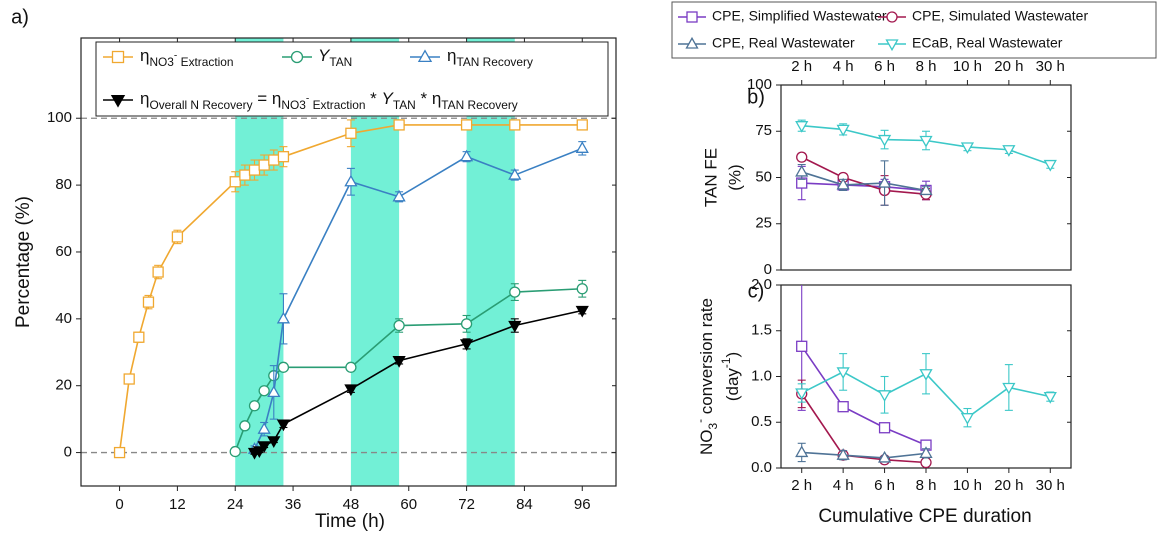 This screenshot has width=1159, height=533. I want to click on y-tick-label: 20, so click(63, 385).